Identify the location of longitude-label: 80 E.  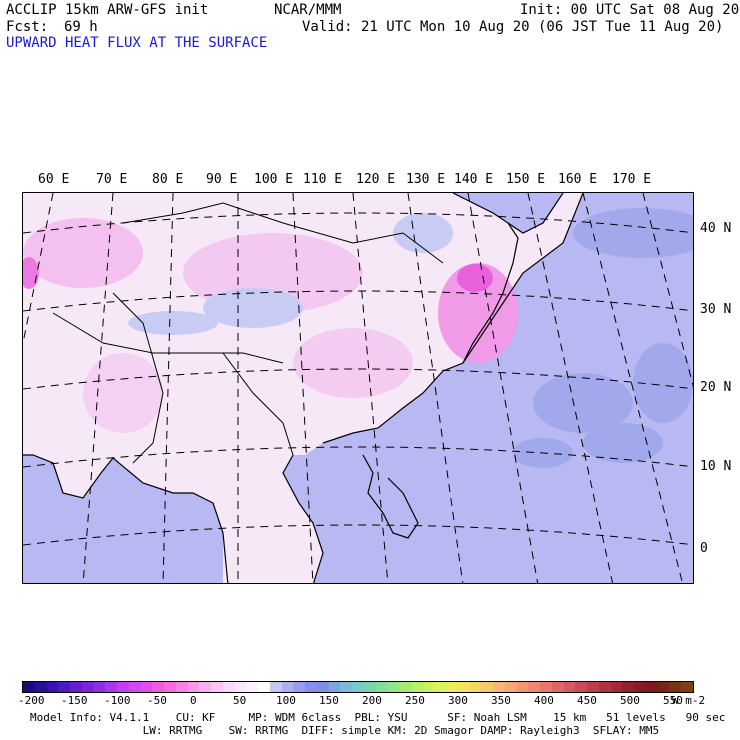
(168, 179).